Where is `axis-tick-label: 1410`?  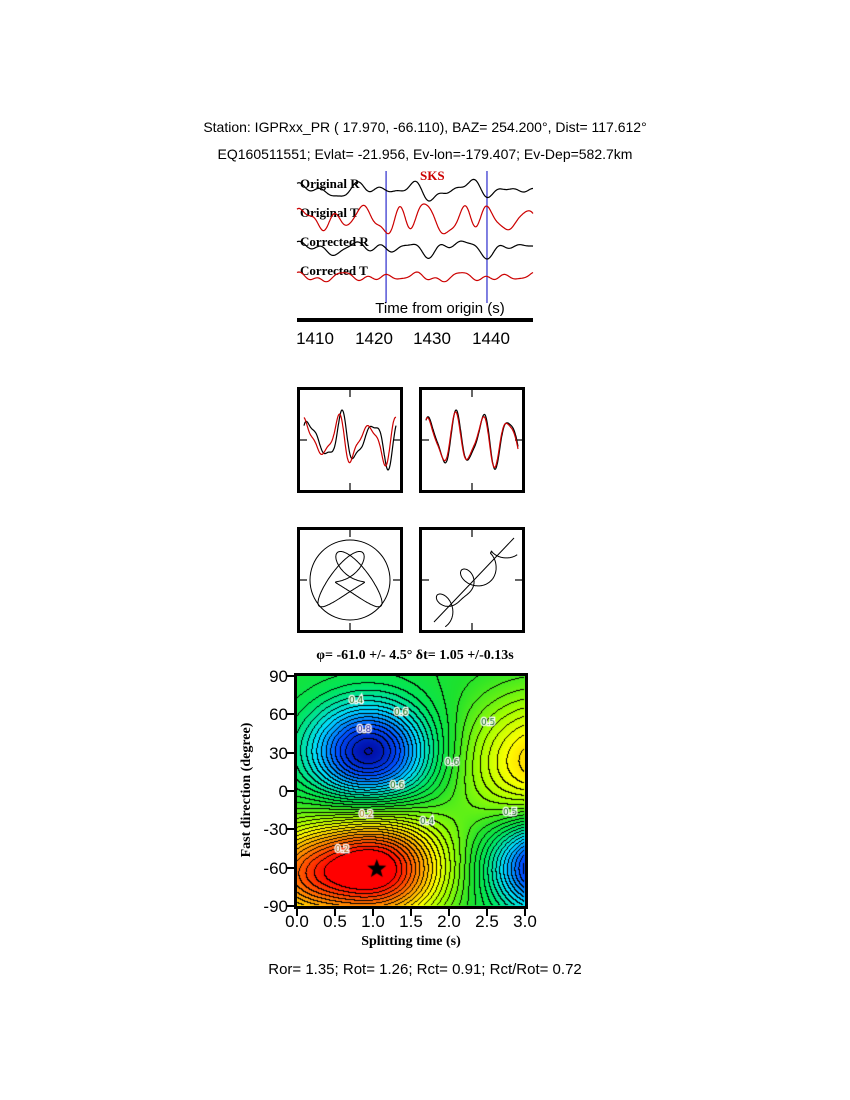
axis-tick-label: 1410 is located at coordinates (315, 338).